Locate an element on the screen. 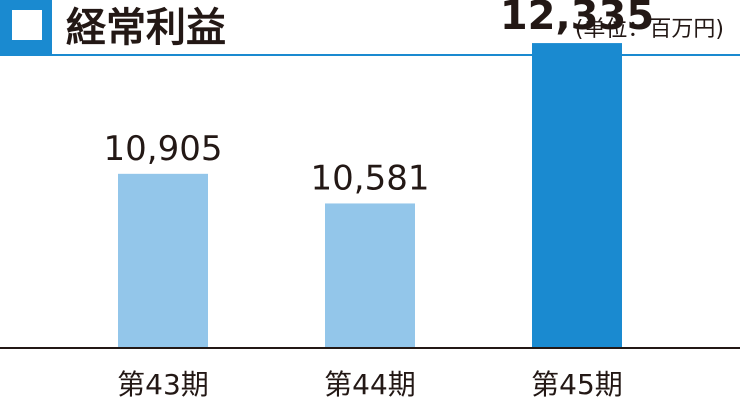  unit-label: (単位：百万円) is located at coordinates (649, 29).